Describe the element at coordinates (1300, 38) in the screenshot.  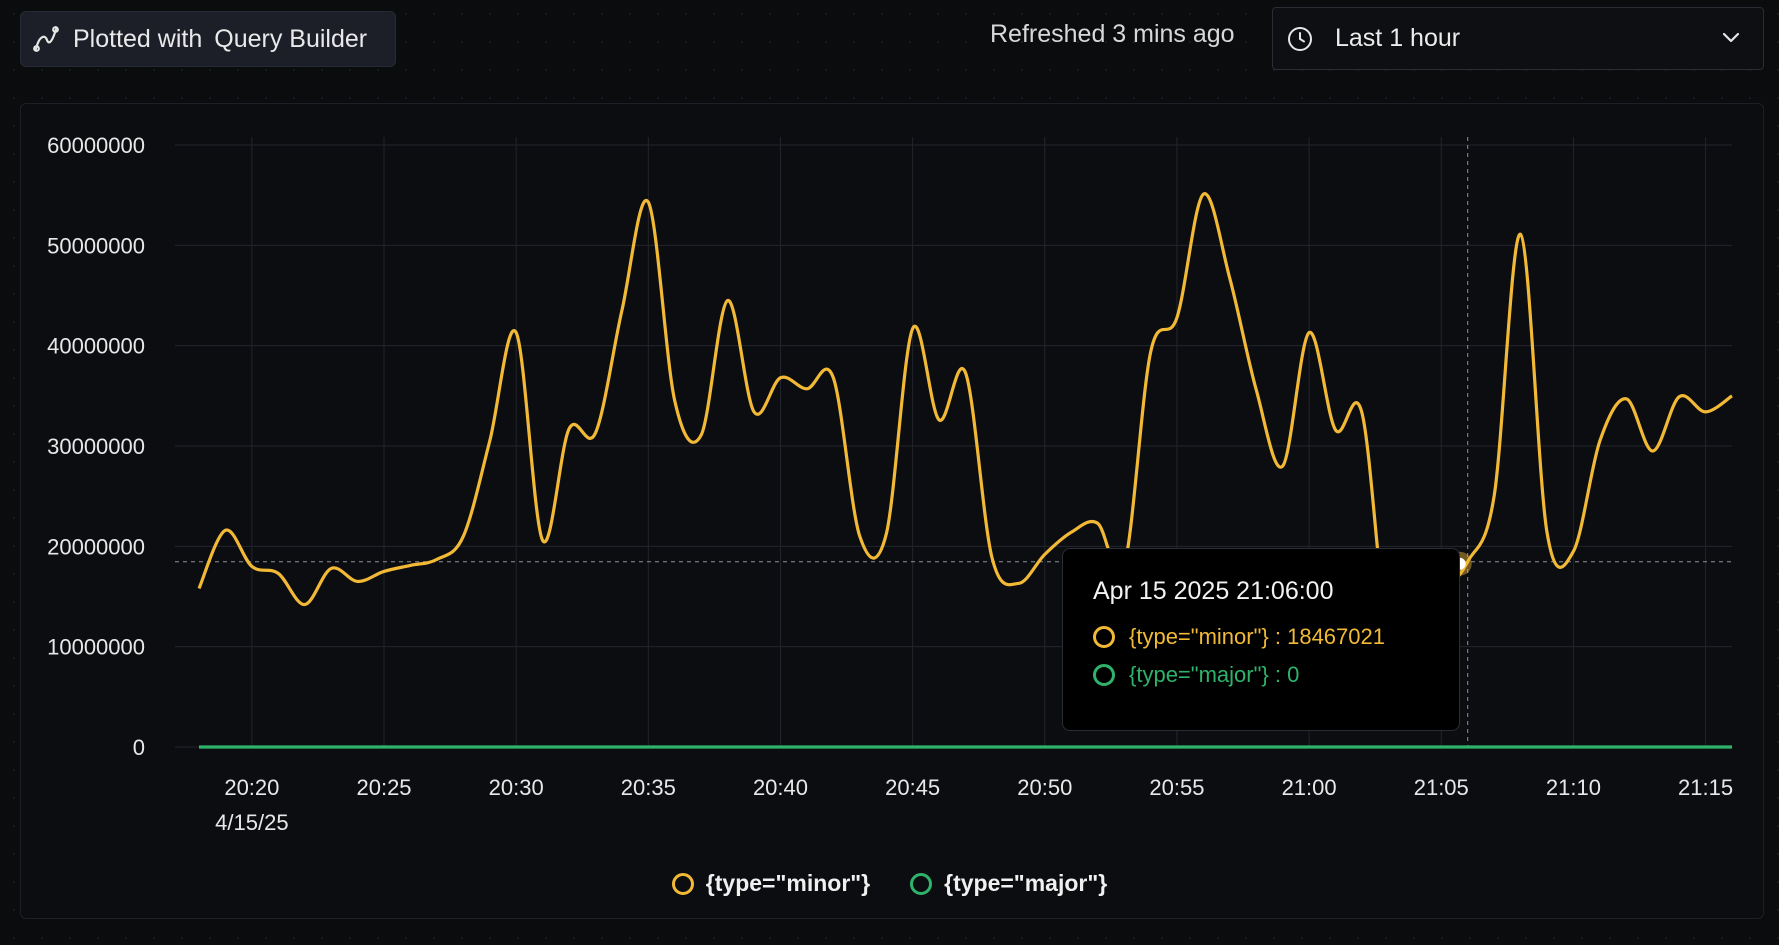
I see `clock-icon` at that location.